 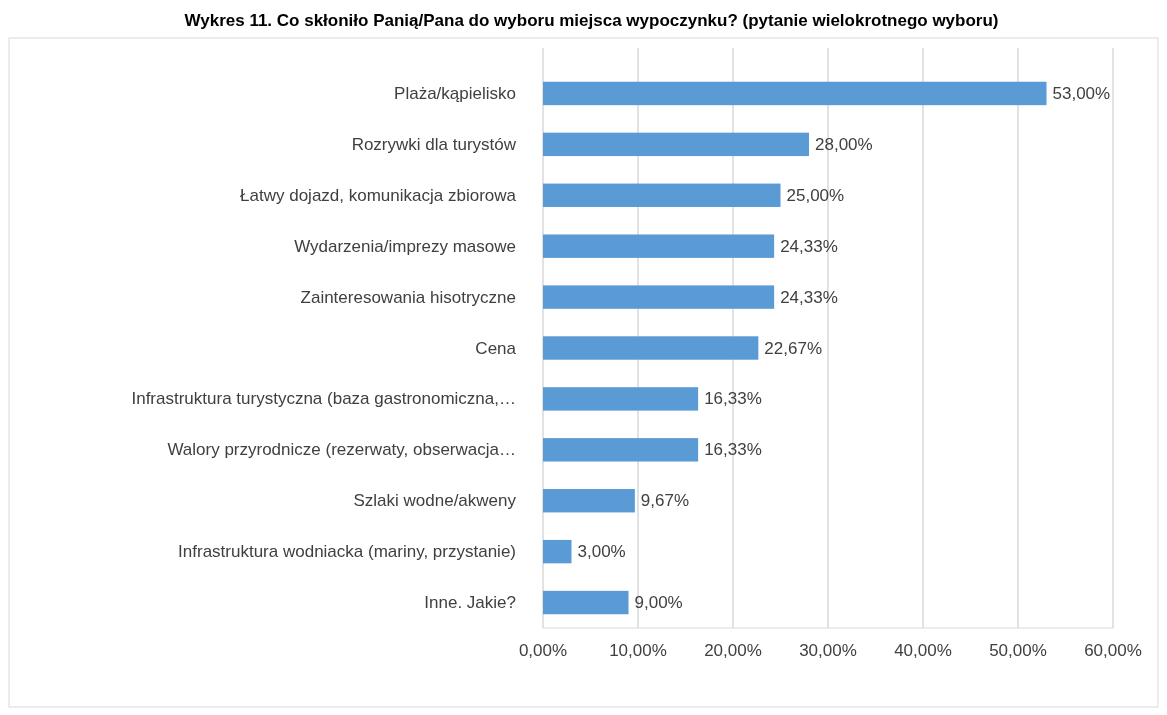 I want to click on data-label: 22,67%, so click(x=793, y=348).